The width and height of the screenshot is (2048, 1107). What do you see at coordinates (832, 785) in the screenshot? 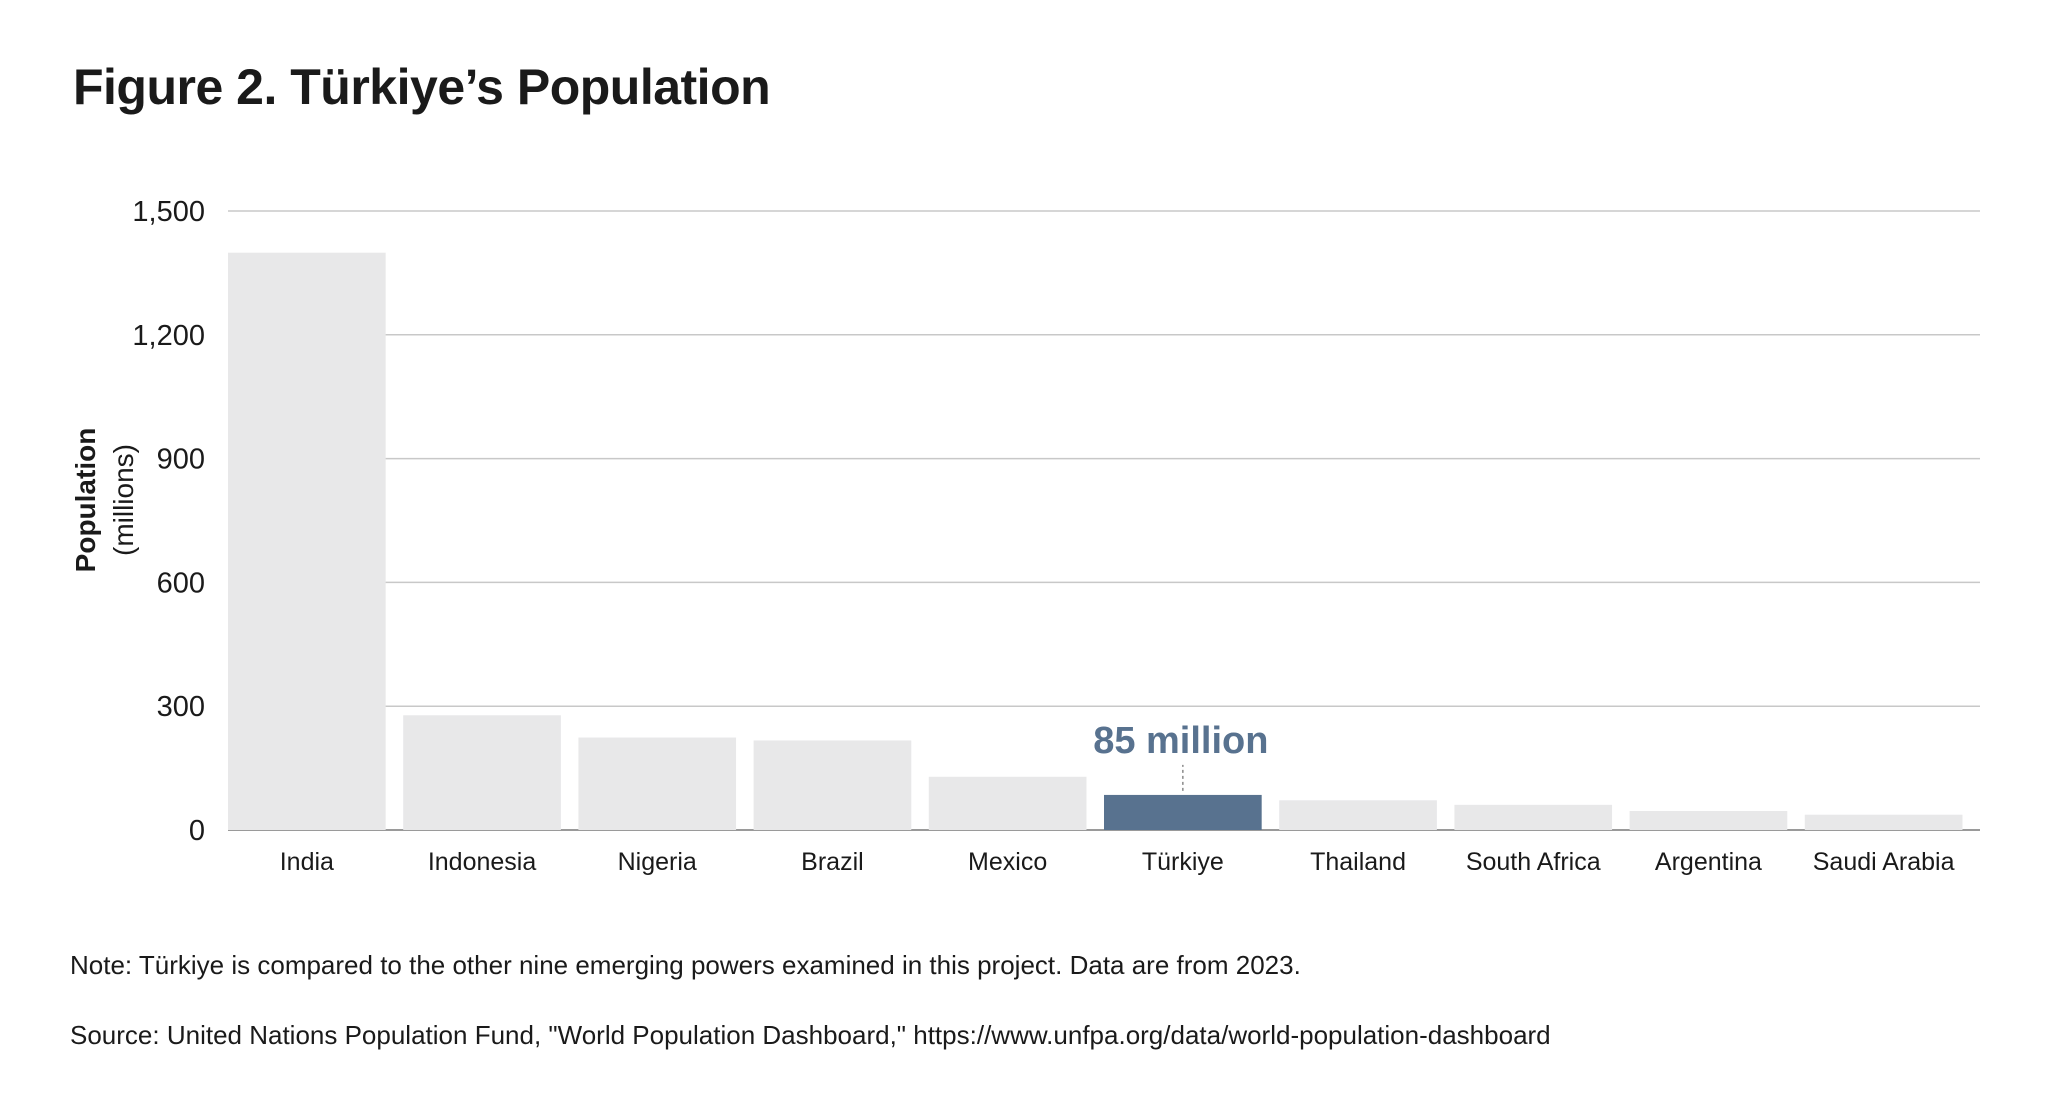
I see `bar-brazil` at bounding box center [832, 785].